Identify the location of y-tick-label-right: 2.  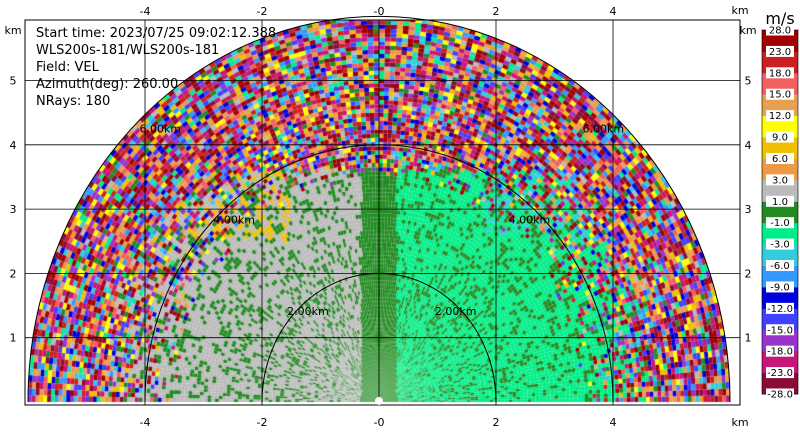
(748, 273).